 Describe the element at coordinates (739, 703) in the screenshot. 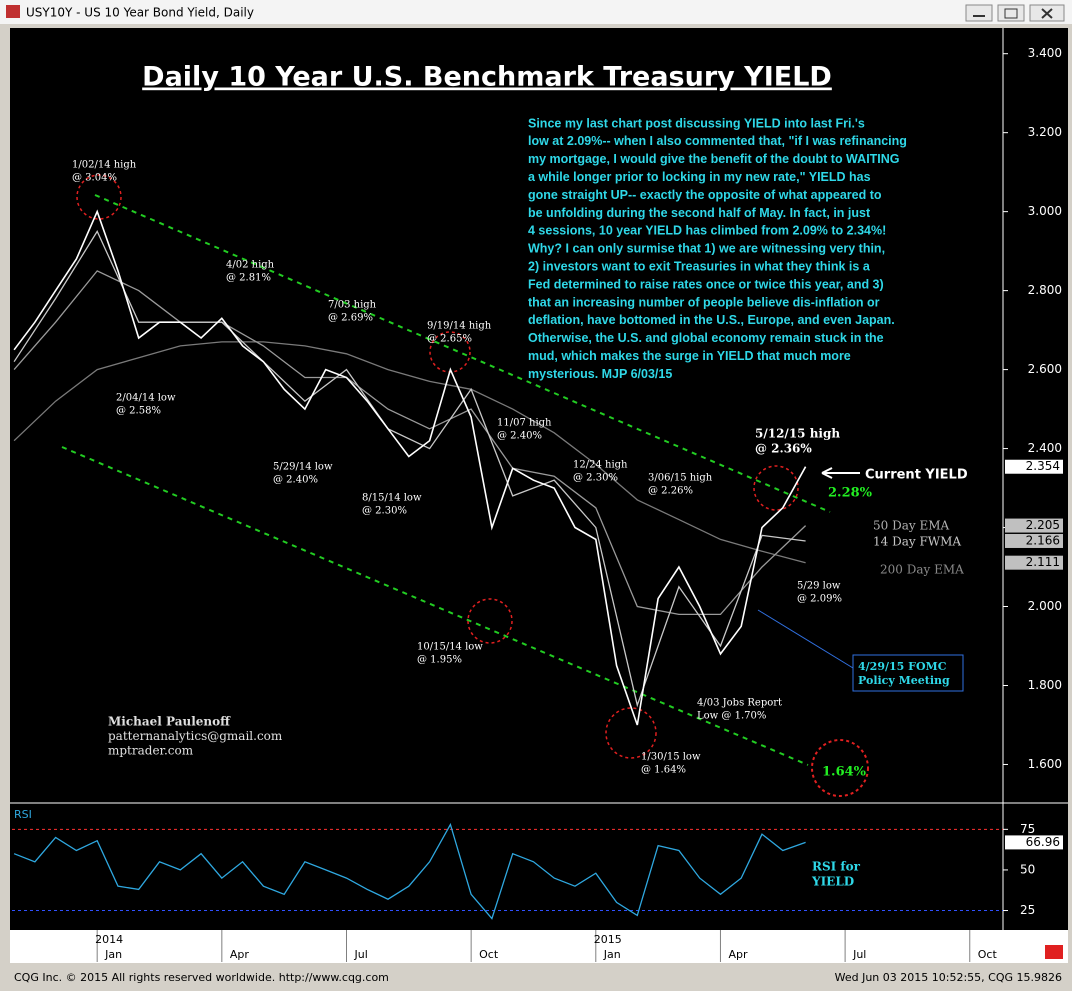

I see `annotation: 4/03 Jobs Report` at that location.